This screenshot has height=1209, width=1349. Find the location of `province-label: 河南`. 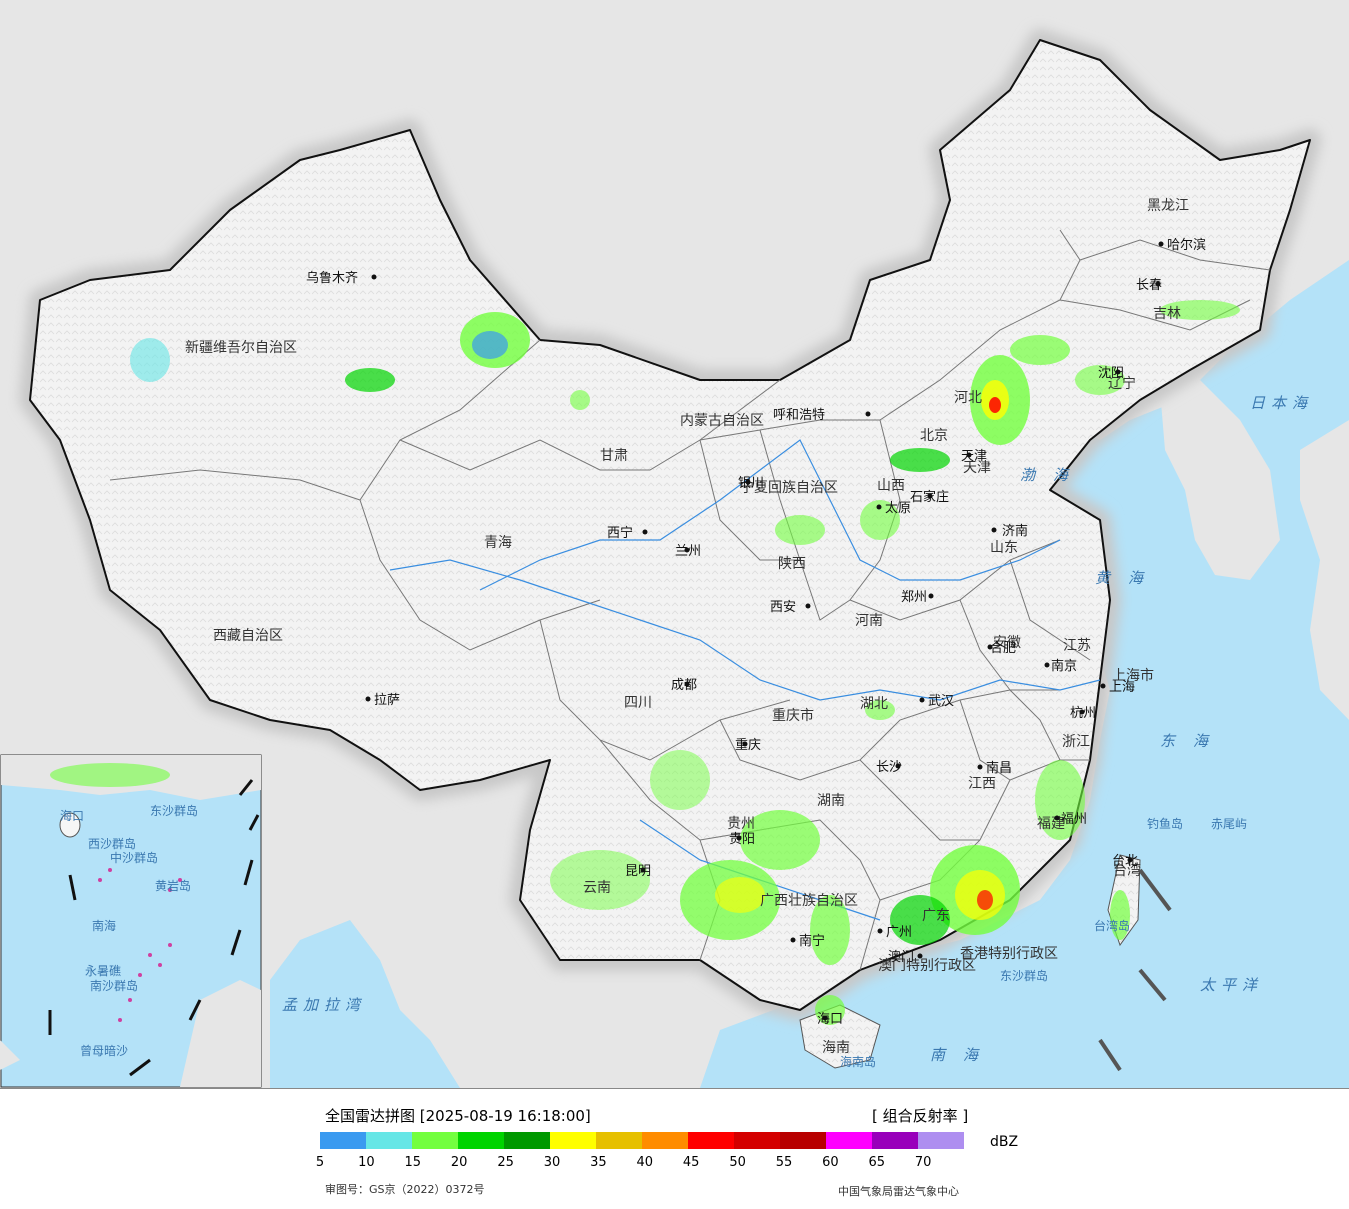

province-label: 河南 is located at coordinates (869, 621).